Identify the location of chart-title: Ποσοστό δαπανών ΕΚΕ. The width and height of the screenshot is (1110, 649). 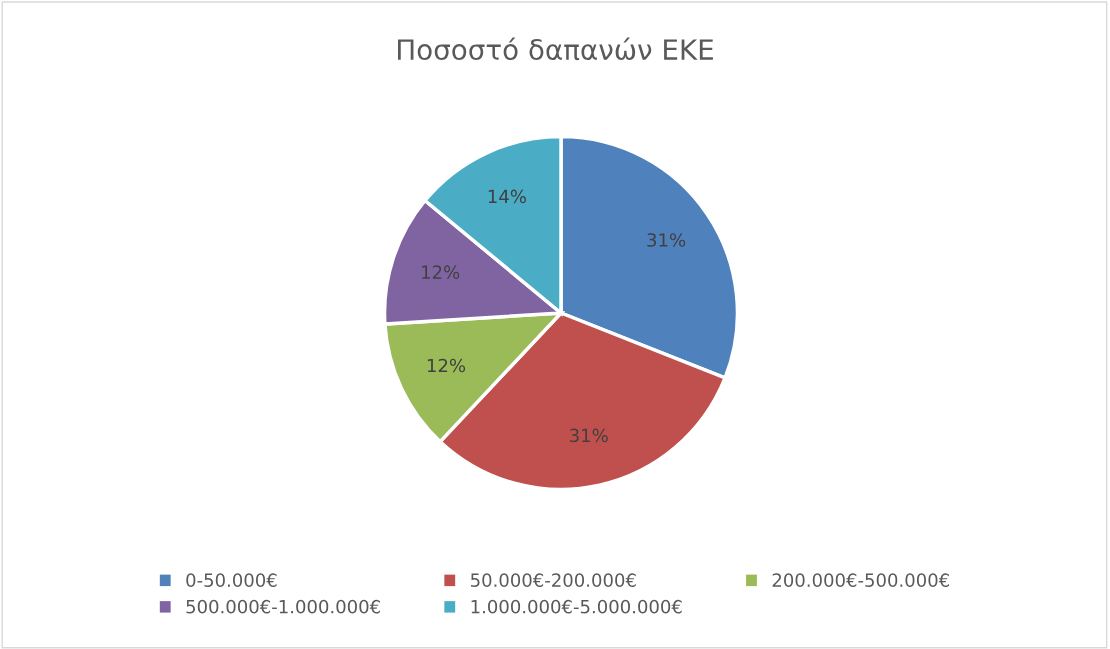
(555, 49).